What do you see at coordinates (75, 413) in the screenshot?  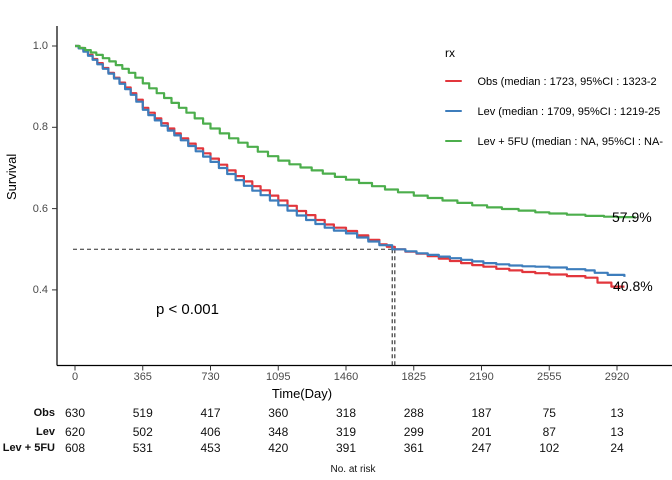 I see `risk-count: 630` at bounding box center [75, 413].